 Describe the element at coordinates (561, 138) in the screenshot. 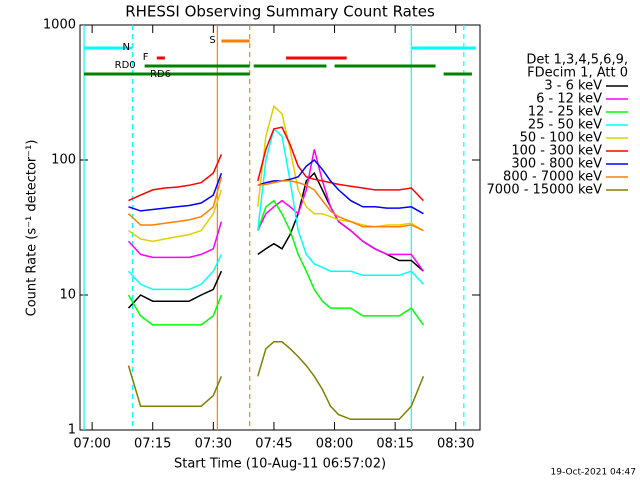

I see `legend-label: 50 - 100 keV` at that location.